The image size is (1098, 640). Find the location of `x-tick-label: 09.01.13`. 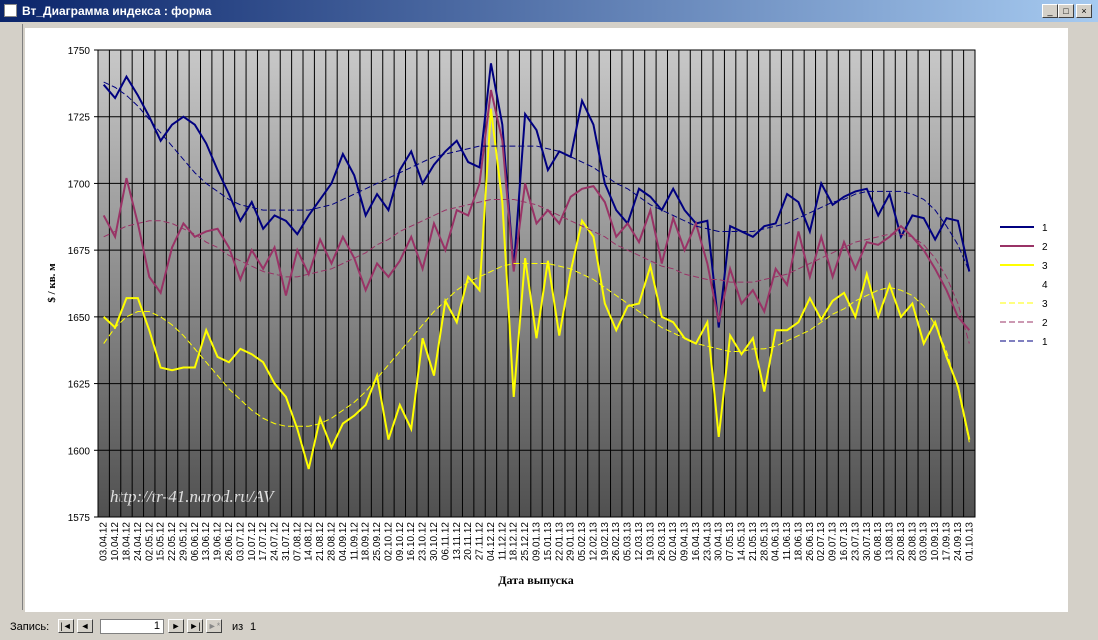

x-tick-label: 09.01.13 is located at coordinates (537, 541).